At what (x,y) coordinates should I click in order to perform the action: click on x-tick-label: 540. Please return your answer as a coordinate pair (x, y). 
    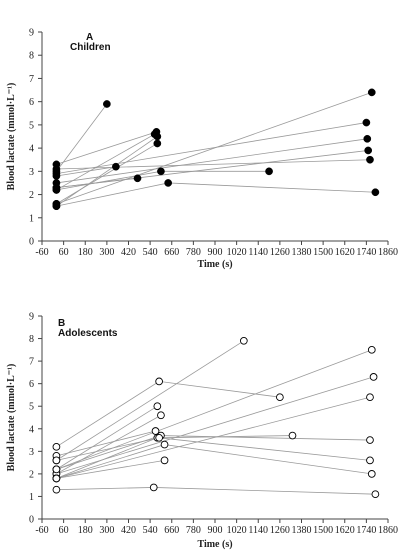
    Looking at the image, I should click on (150, 530).